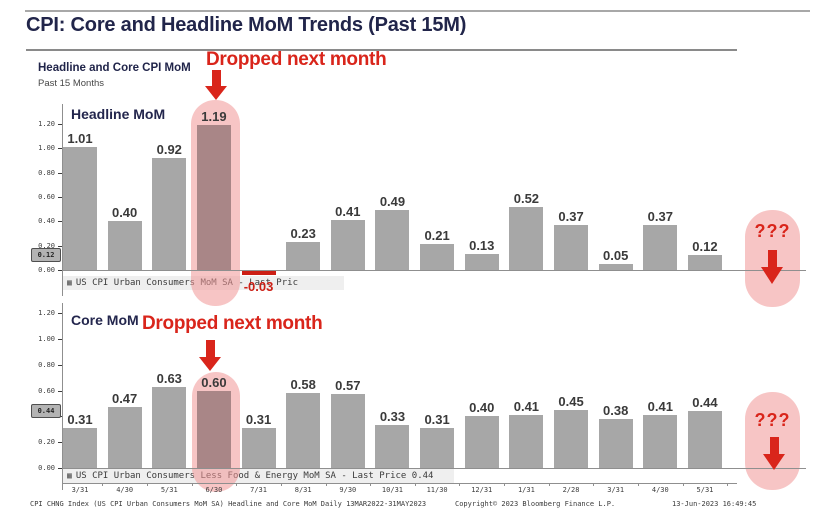  I want to click on bar-value-label: 0.40, so click(124, 213).